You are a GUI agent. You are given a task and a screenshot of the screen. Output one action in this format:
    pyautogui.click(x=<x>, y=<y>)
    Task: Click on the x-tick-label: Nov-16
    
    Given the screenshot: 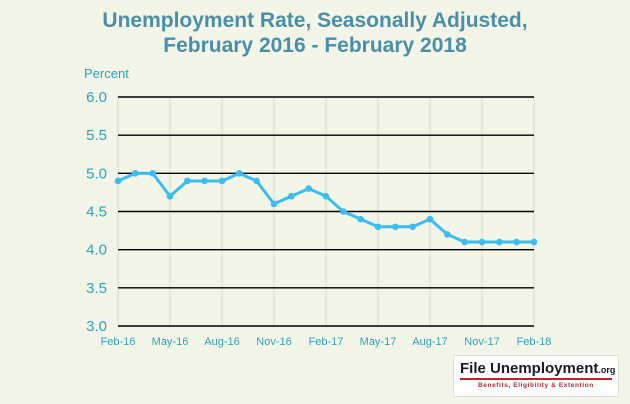 What is the action you would take?
    pyautogui.click(x=273, y=342)
    